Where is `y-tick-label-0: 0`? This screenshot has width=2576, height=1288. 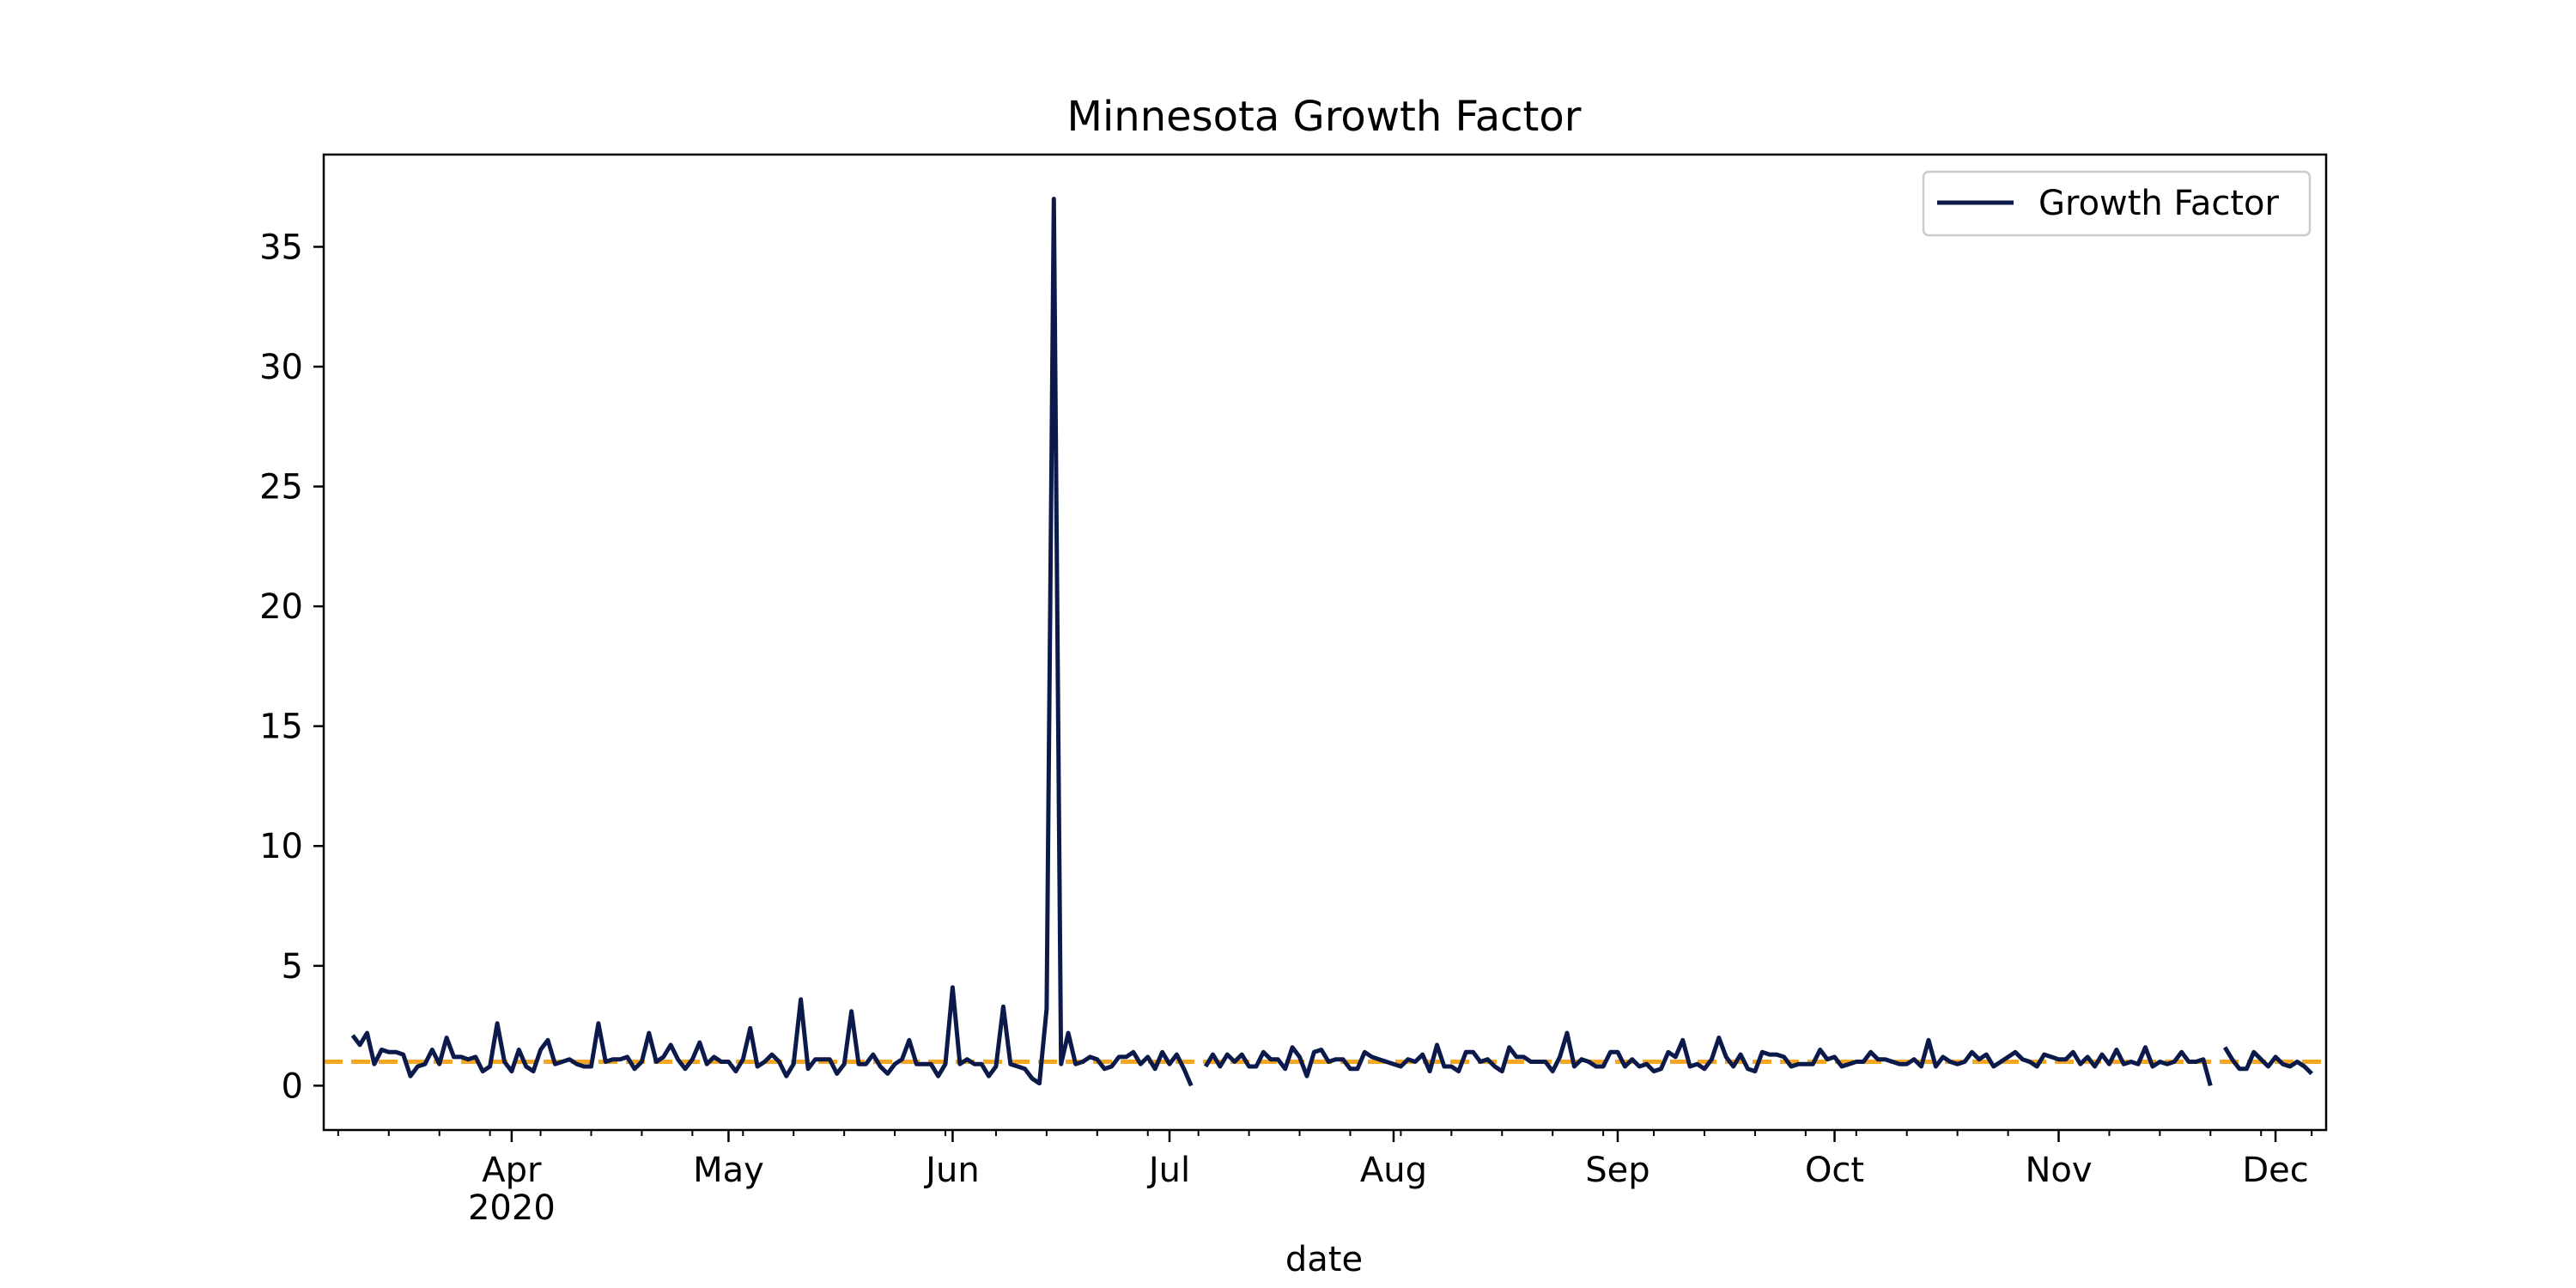 y-tick-label-0: 0 is located at coordinates (292, 1086).